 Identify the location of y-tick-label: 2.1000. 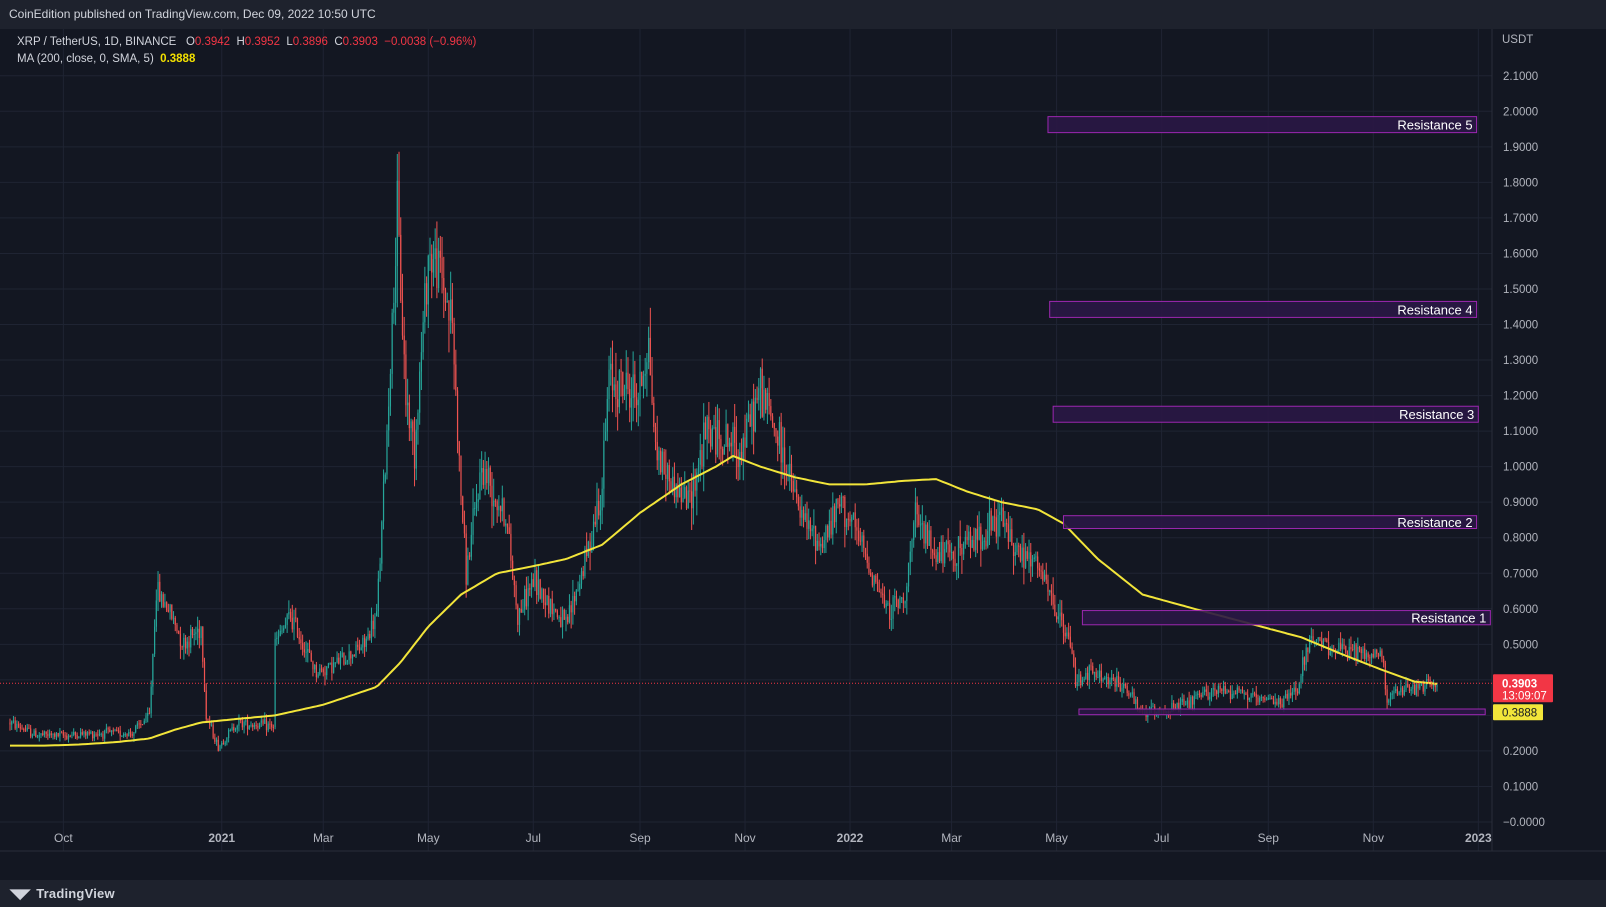
(1520, 77).